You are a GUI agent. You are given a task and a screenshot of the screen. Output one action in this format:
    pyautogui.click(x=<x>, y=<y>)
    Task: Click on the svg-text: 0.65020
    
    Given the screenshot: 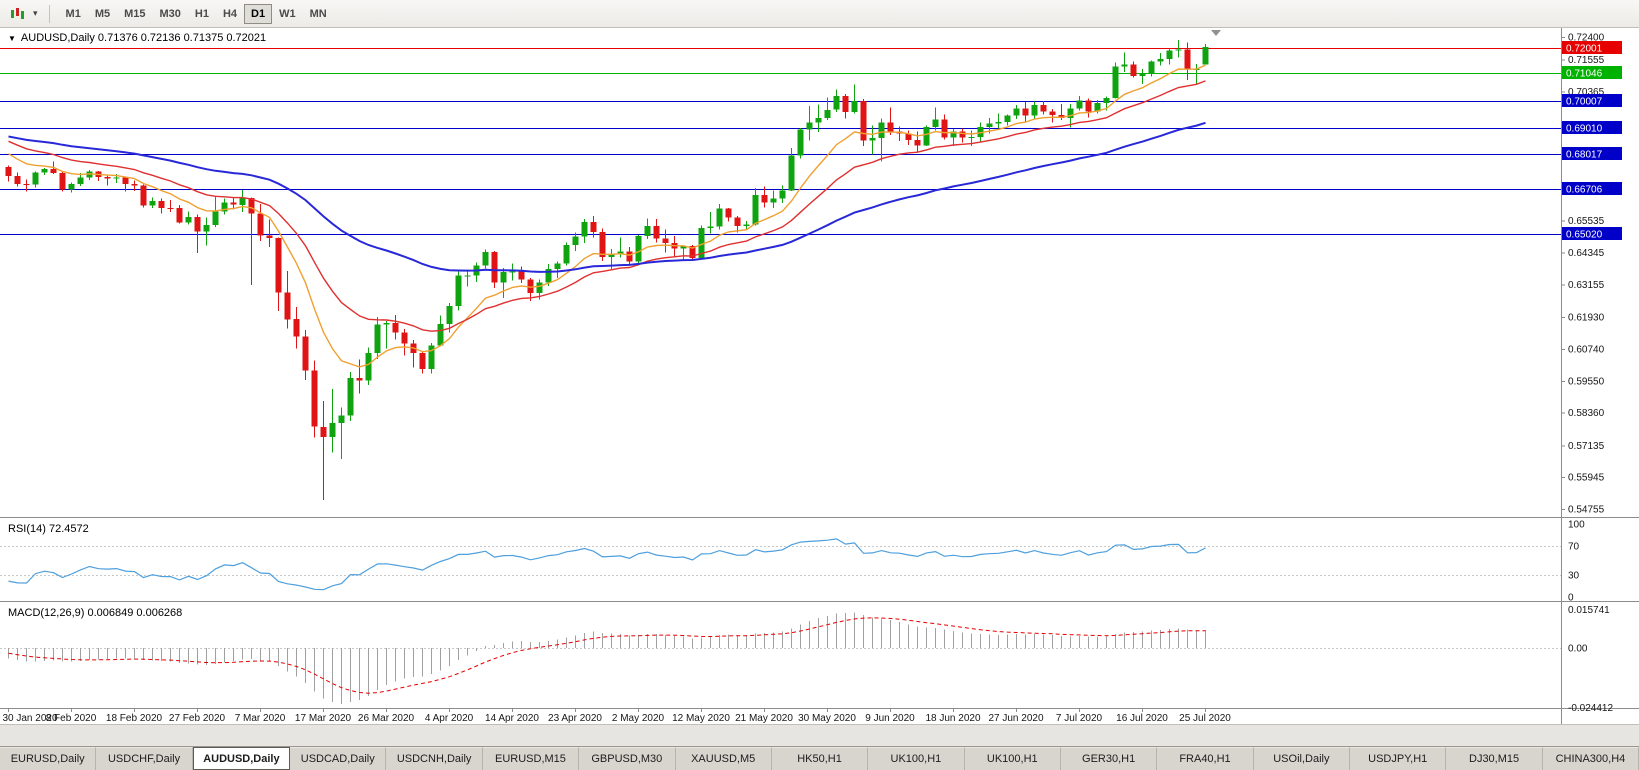 What is the action you would take?
    pyautogui.click(x=1584, y=235)
    